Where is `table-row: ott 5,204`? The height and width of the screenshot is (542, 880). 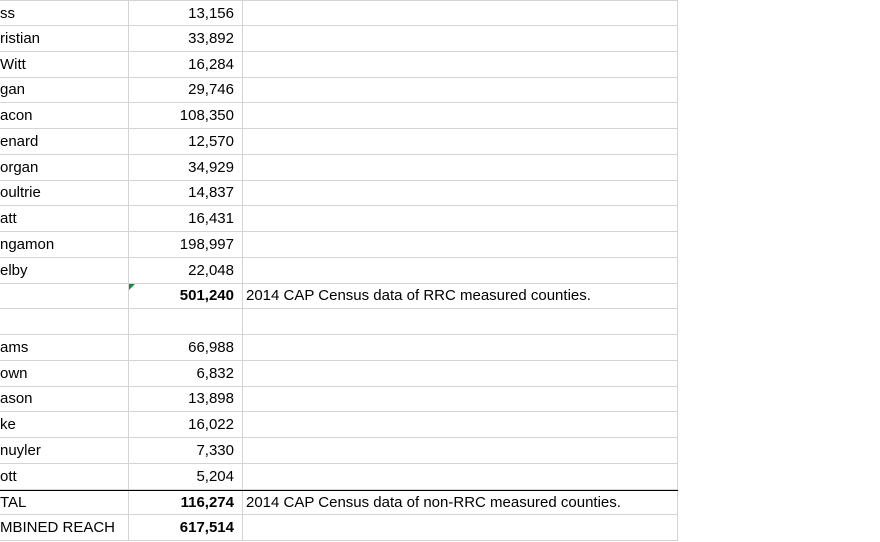 table-row: ott 5,204 is located at coordinates (339, 476).